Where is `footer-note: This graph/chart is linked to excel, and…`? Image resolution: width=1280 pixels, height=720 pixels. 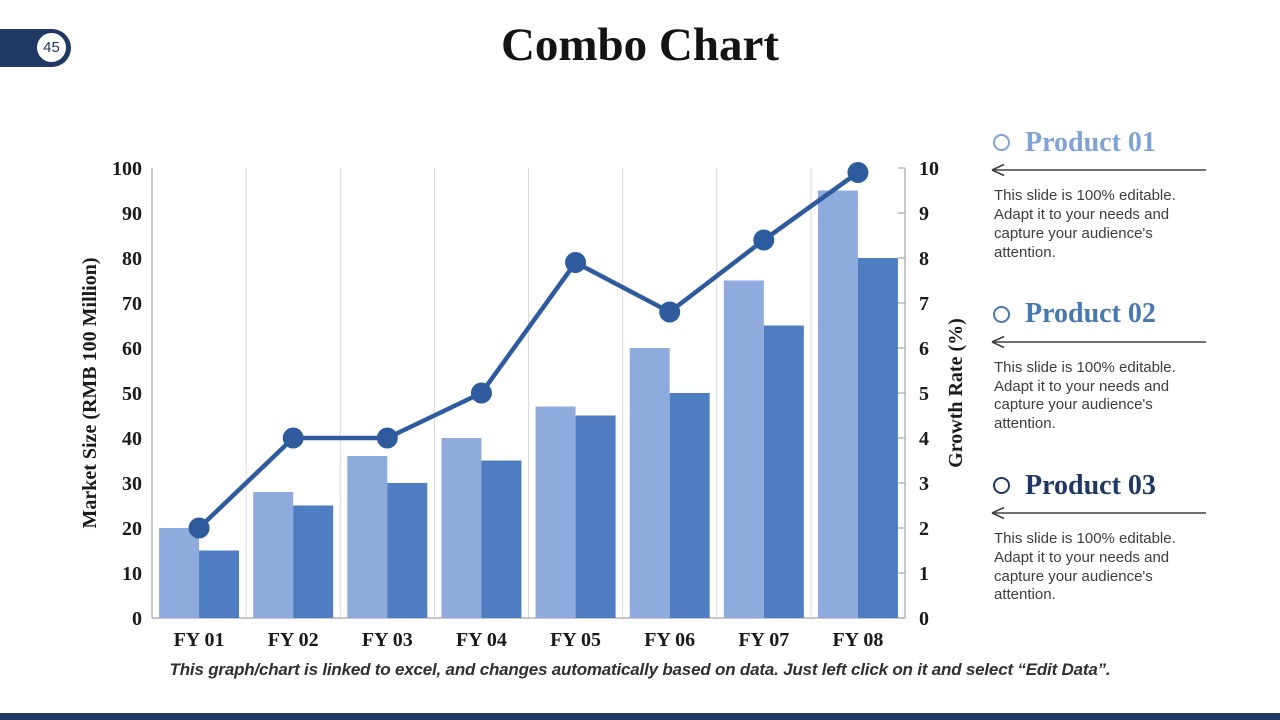
footer-note: This graph/chart is linked to excel, and… is located at coordinates (640, 669).